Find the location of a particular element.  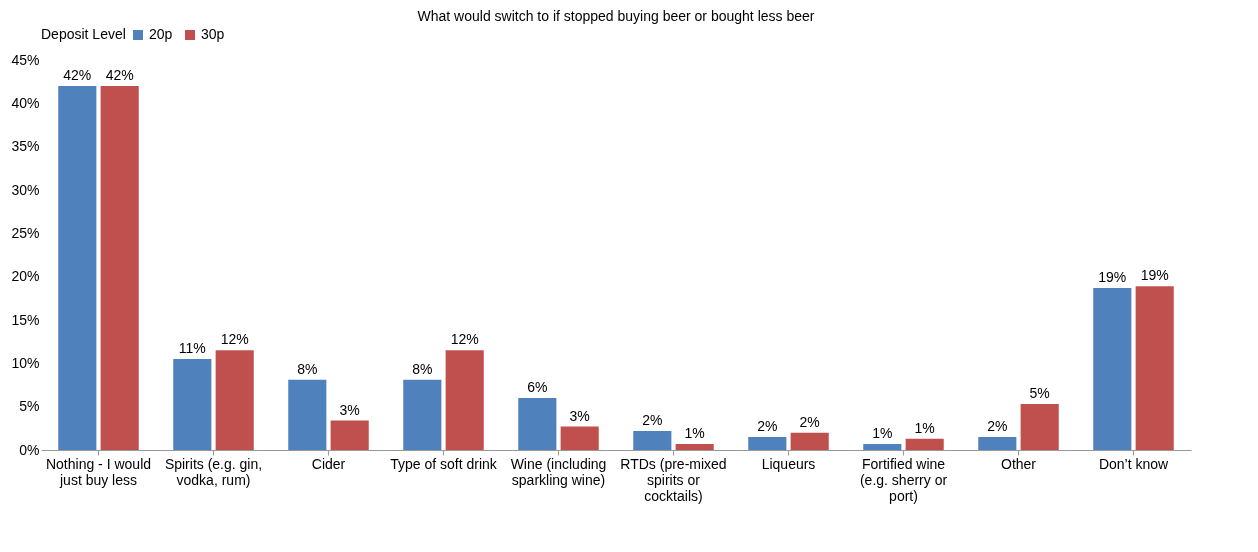

x-tick-label: Fortified wine (e.g. sherry or port) is located at coordinates (903, 479).